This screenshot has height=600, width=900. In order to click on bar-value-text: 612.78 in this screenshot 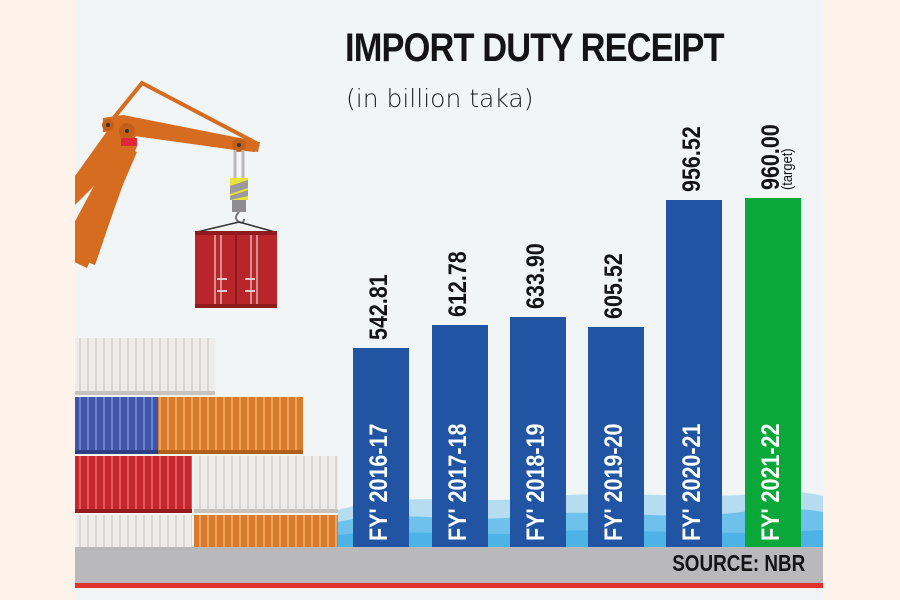, I will do `click(458, 284)`.